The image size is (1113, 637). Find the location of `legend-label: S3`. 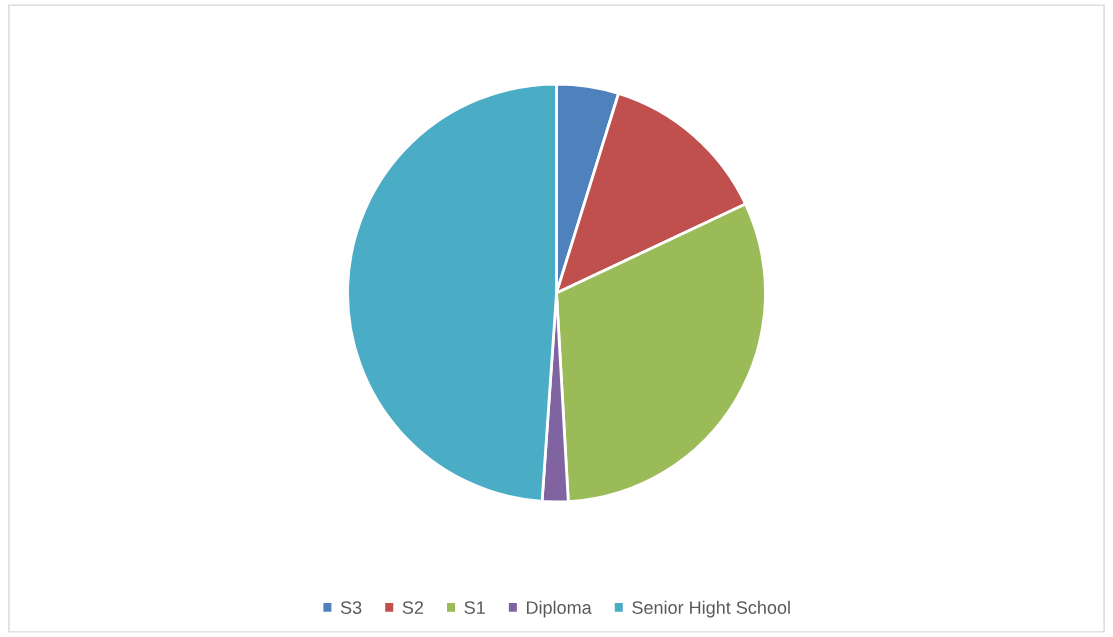

legend-label: S3 is located at coordinates (351, 607).